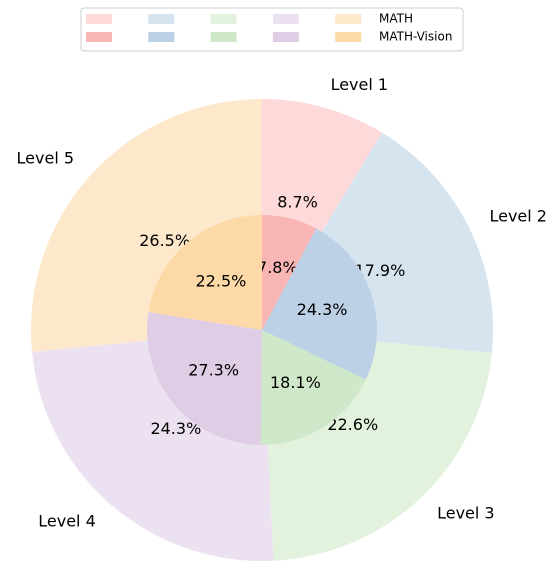 The height and width of the screenshot is (567, 559). I want to click on category-label: Level 1, so click(360, 84).